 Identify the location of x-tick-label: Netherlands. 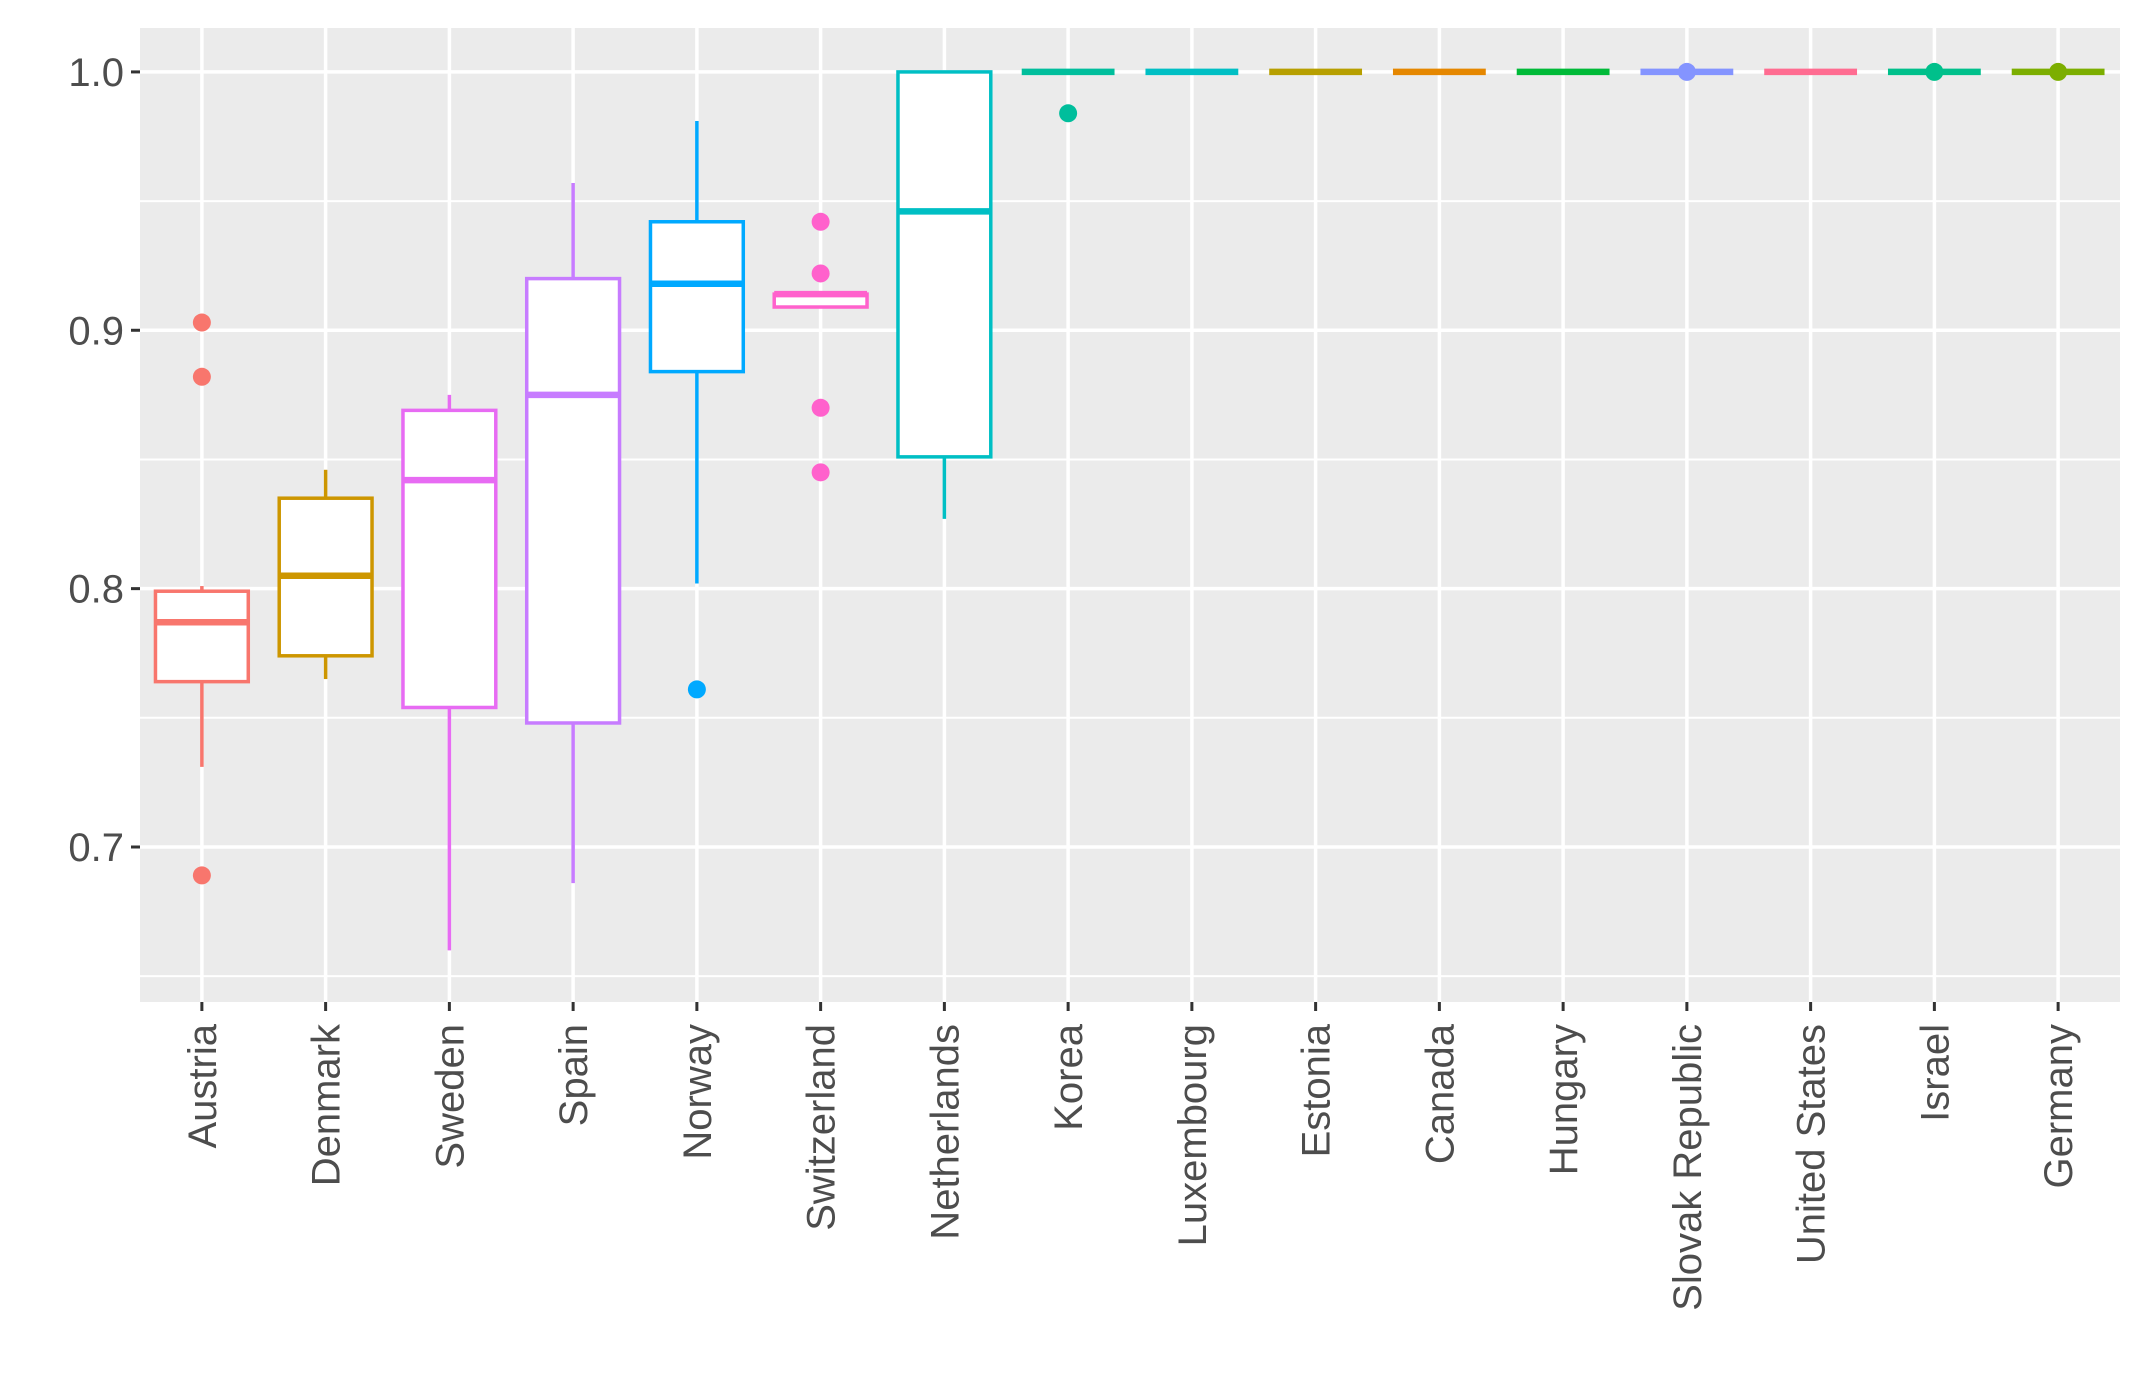
(945, 1132).